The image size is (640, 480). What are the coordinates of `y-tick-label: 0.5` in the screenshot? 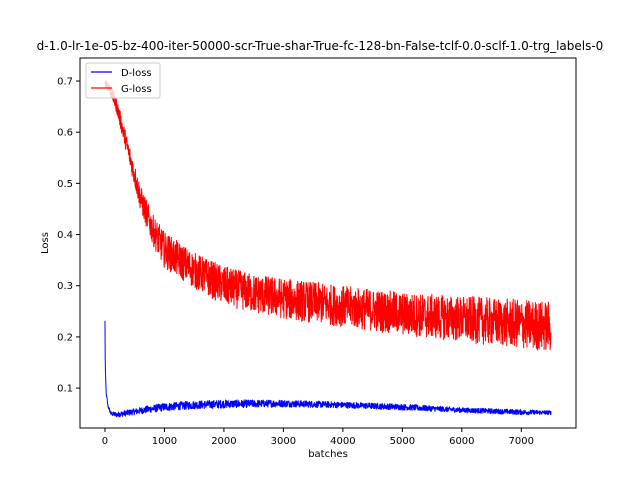 It's located at (65, 184).